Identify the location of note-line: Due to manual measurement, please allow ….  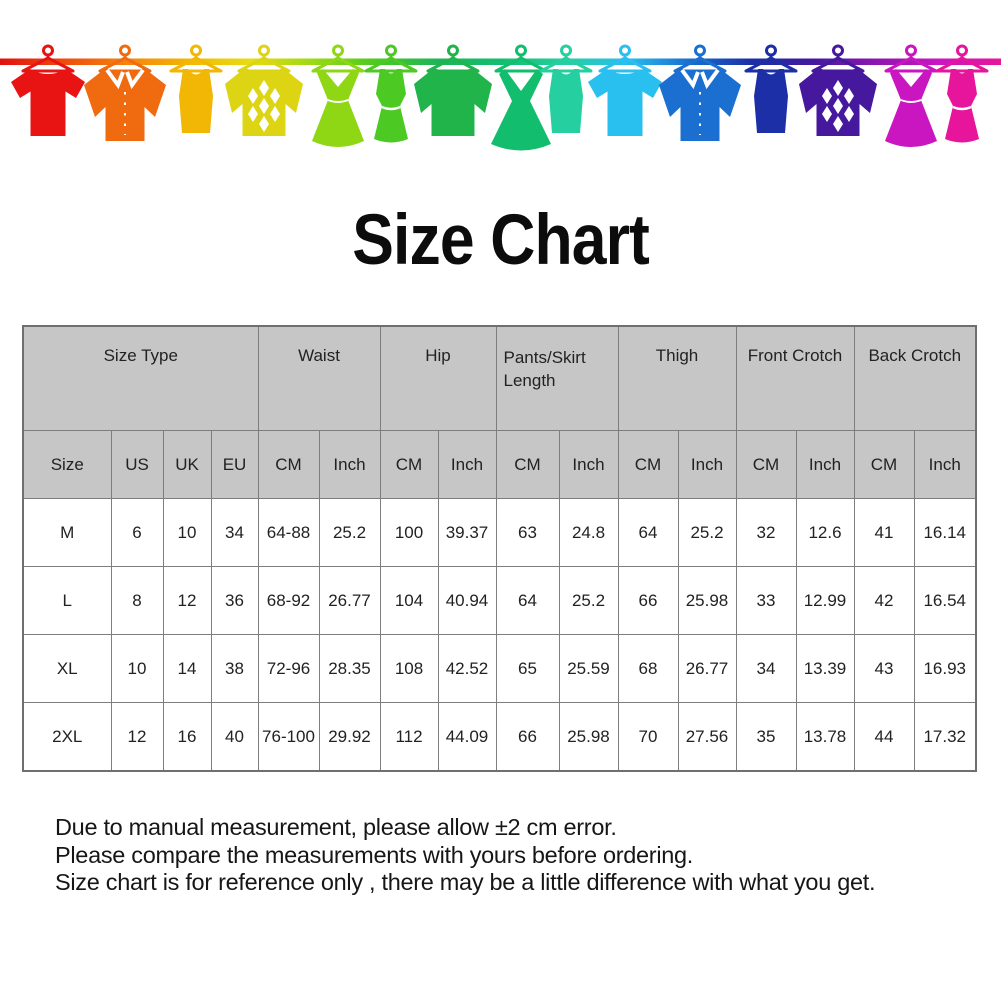
(336, 827).